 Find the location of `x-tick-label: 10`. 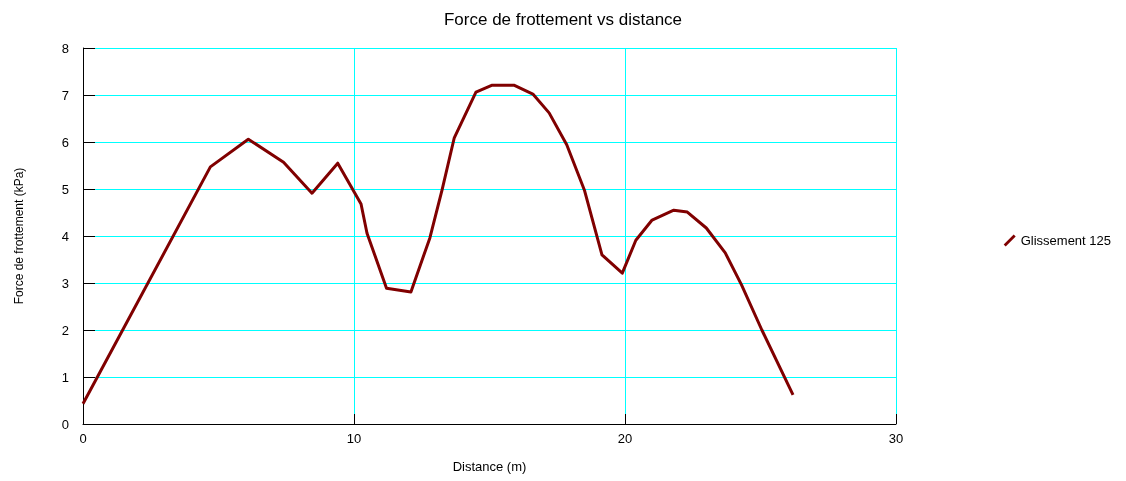

x-tick-label: 10 is located at coordinates (354, 438).